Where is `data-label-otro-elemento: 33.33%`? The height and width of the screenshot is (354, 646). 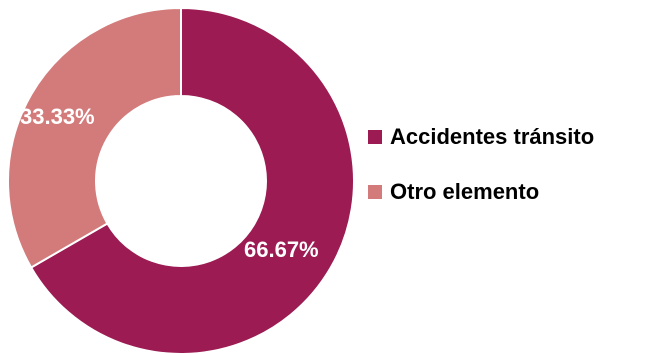 data-label-otro-elemento: 33.33% is located at coordinates (57, 116).